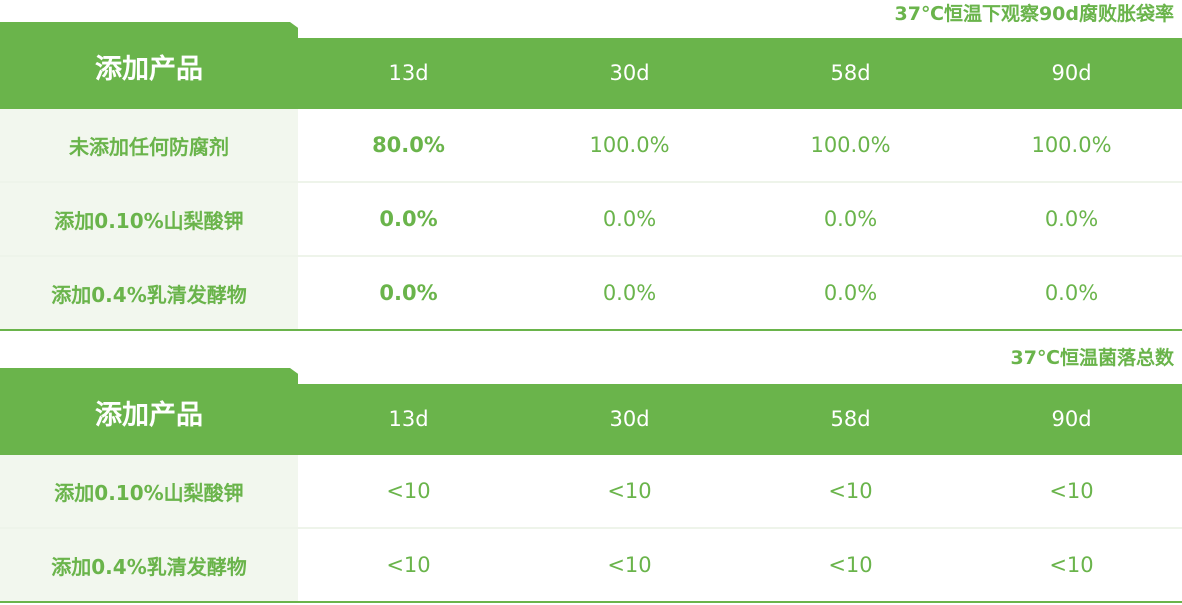 The width and height of the screenshot is (1182, 605). Describe the element at coordinates (149, 145) in the screenshot. I see `row-label: 未添加任何防腐剂` at that location.